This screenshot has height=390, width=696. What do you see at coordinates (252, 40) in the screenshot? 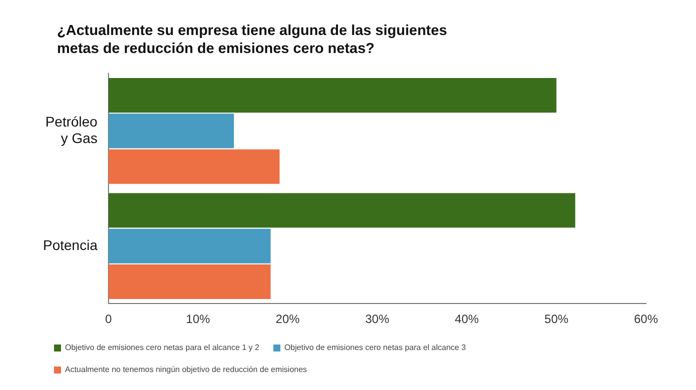
I see `chart-title: ¿Actualmente su empresa tiene alguna de las siguientes metas de reducción de emisiones cero netas?` at bounding box center [252, 40].